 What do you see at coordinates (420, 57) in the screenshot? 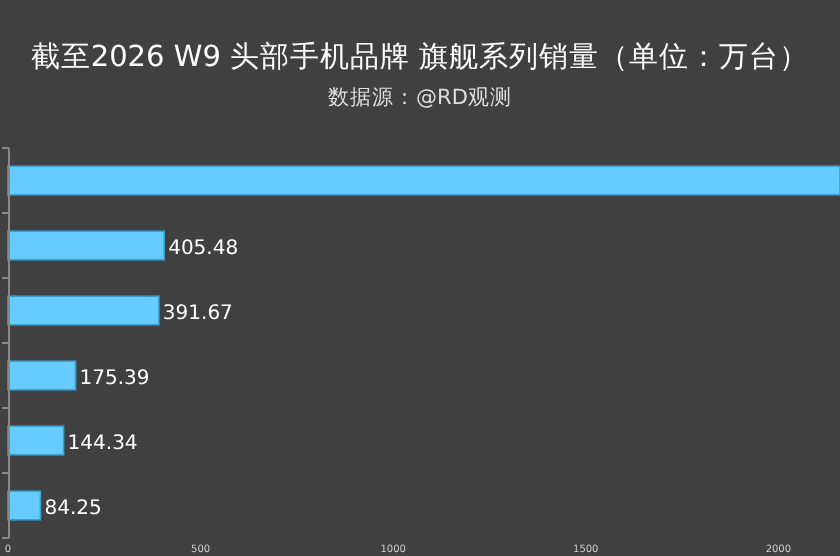
I see `chart-title: 截至2026 W9 头部手机品牌 旗舰系列销量（单位：万台）` at bounding box center [420, 57].